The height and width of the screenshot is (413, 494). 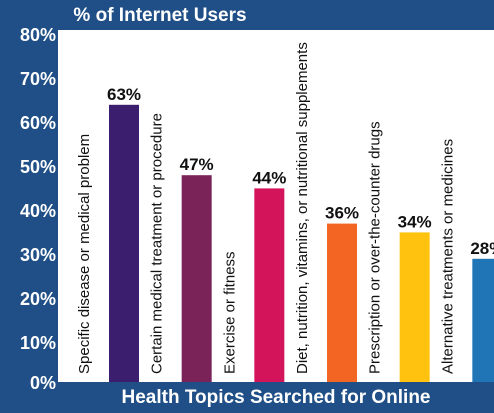 I want to click on data-label: 28%, so click(x=482, y=248).